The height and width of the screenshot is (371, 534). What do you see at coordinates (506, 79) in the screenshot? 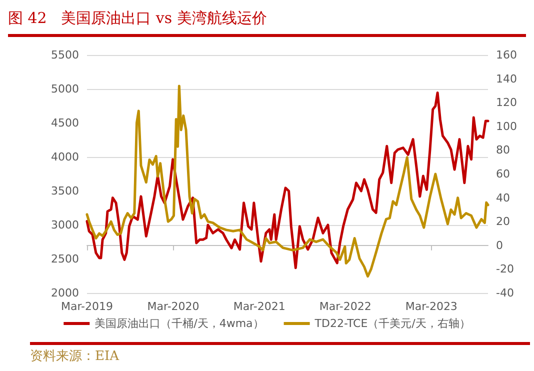
I see `y2-tick-label: 140` at bounding box center [506, 79].